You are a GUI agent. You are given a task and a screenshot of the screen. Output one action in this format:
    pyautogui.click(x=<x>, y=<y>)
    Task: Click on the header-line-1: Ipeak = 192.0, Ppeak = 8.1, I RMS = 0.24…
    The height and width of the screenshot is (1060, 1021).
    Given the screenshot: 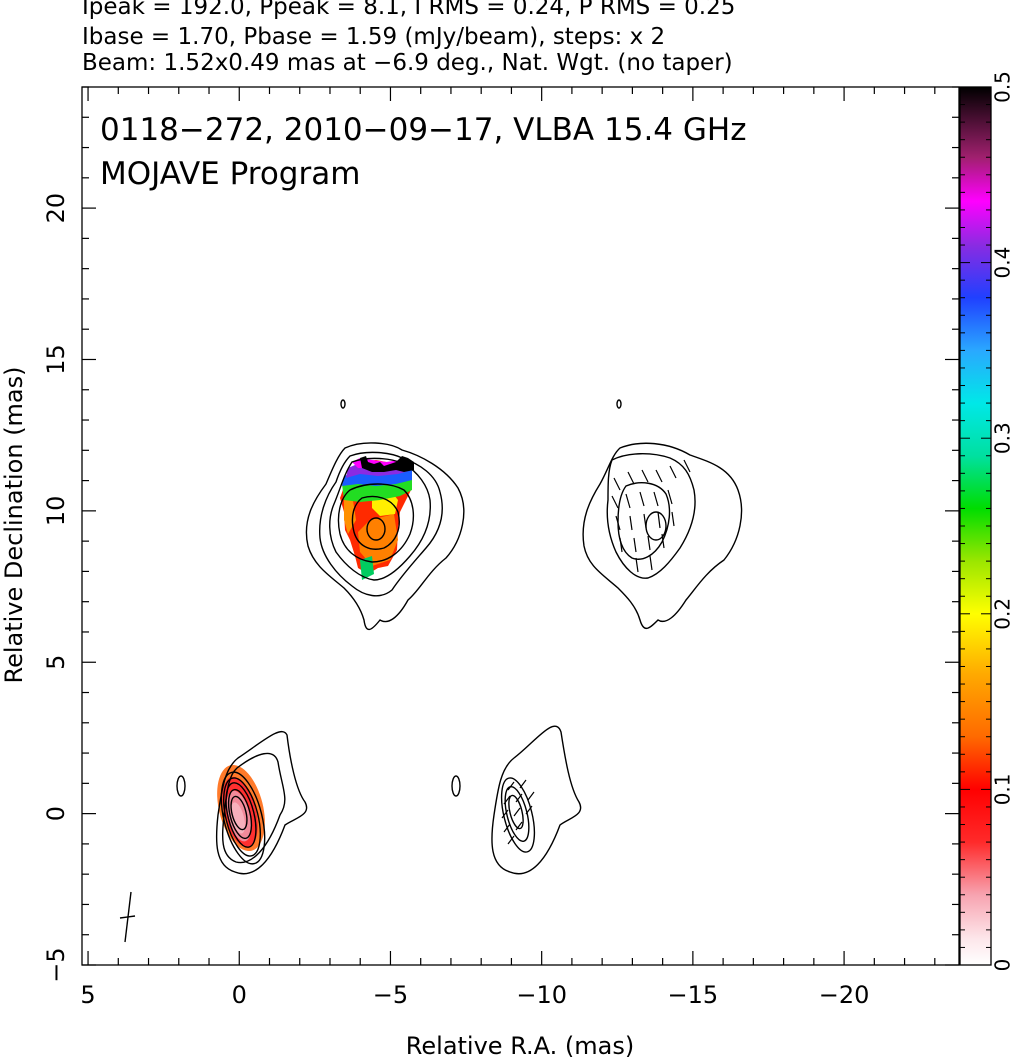 What is the action you would take?
    pyautogui.click(x=409, y=10)
    